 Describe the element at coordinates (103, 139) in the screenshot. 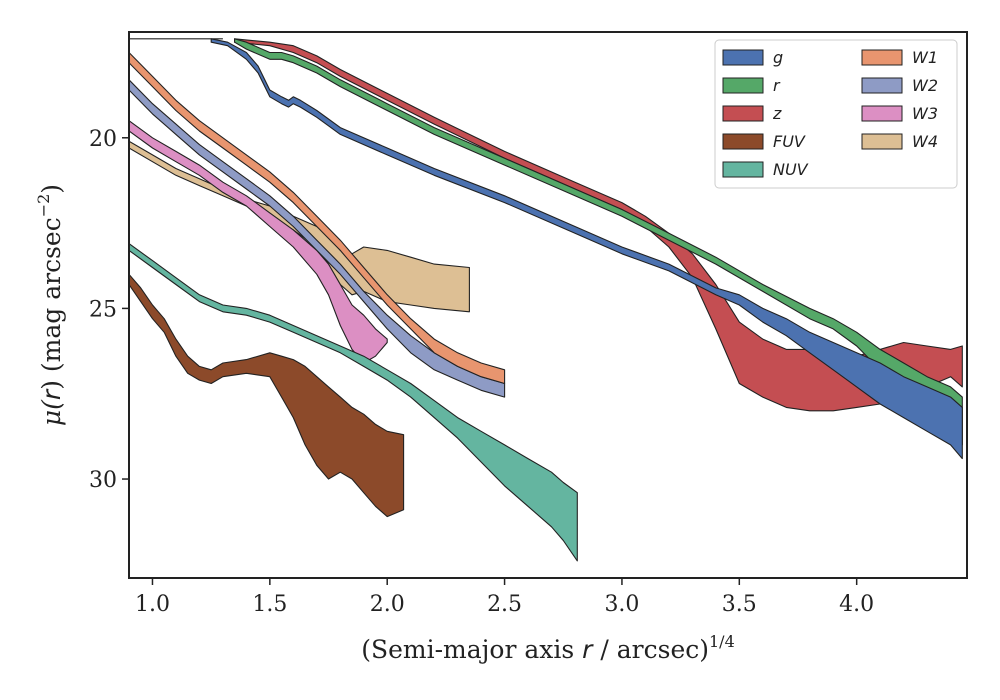

I see `y-tick-label: 20` at that location.